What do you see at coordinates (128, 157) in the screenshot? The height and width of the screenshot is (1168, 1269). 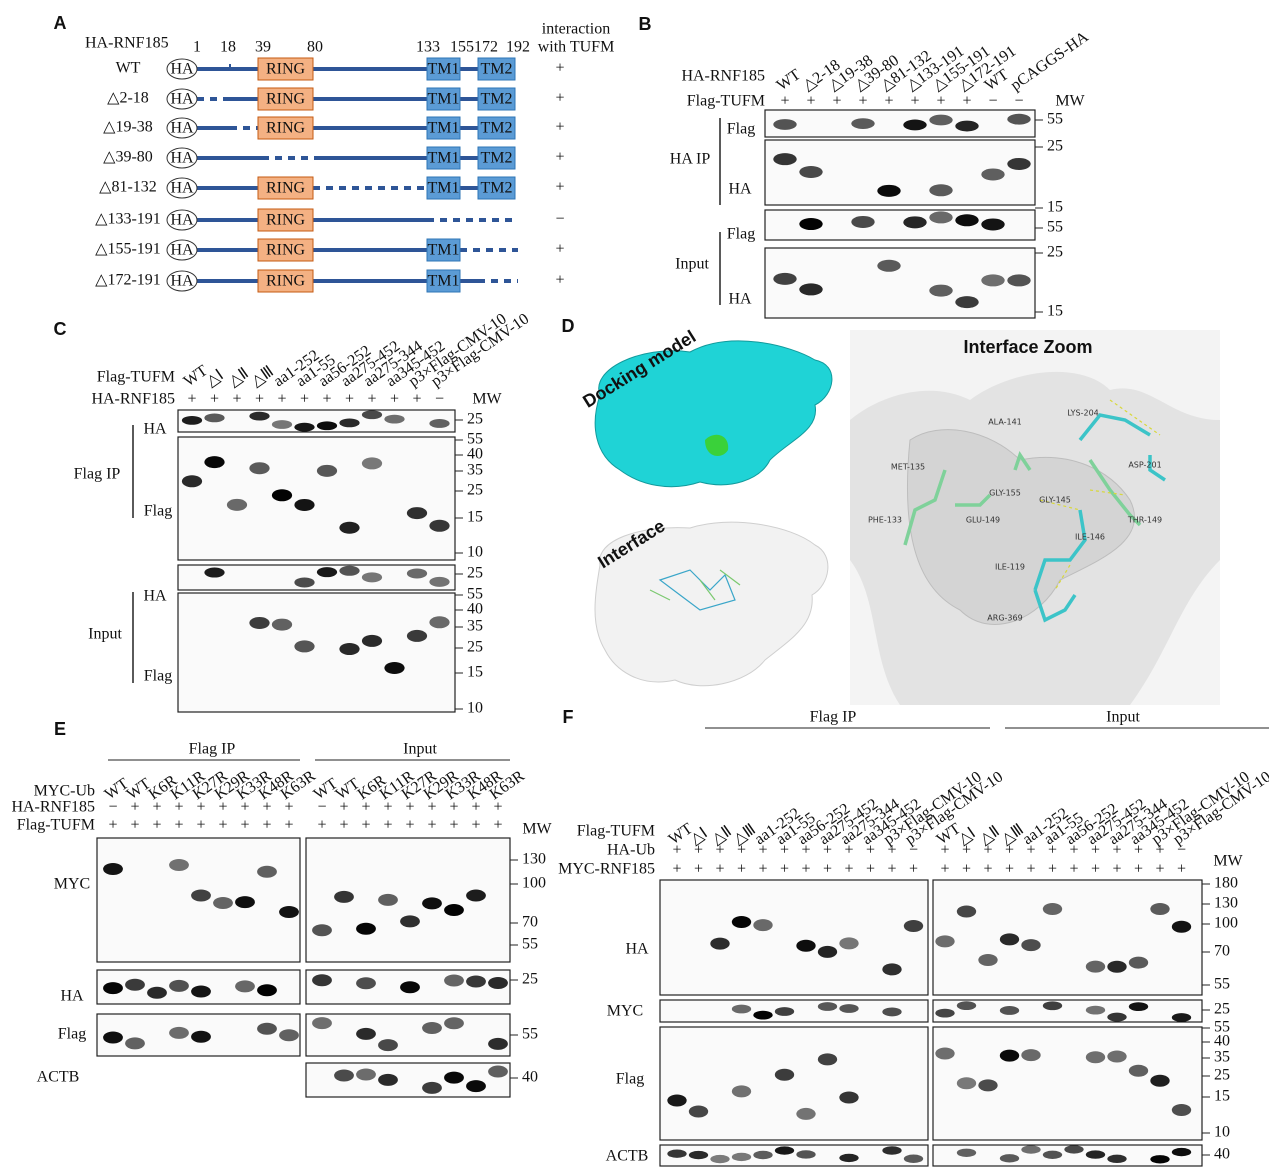 I see `construct-row-name: △39-80` at bounding box center [128, 157].